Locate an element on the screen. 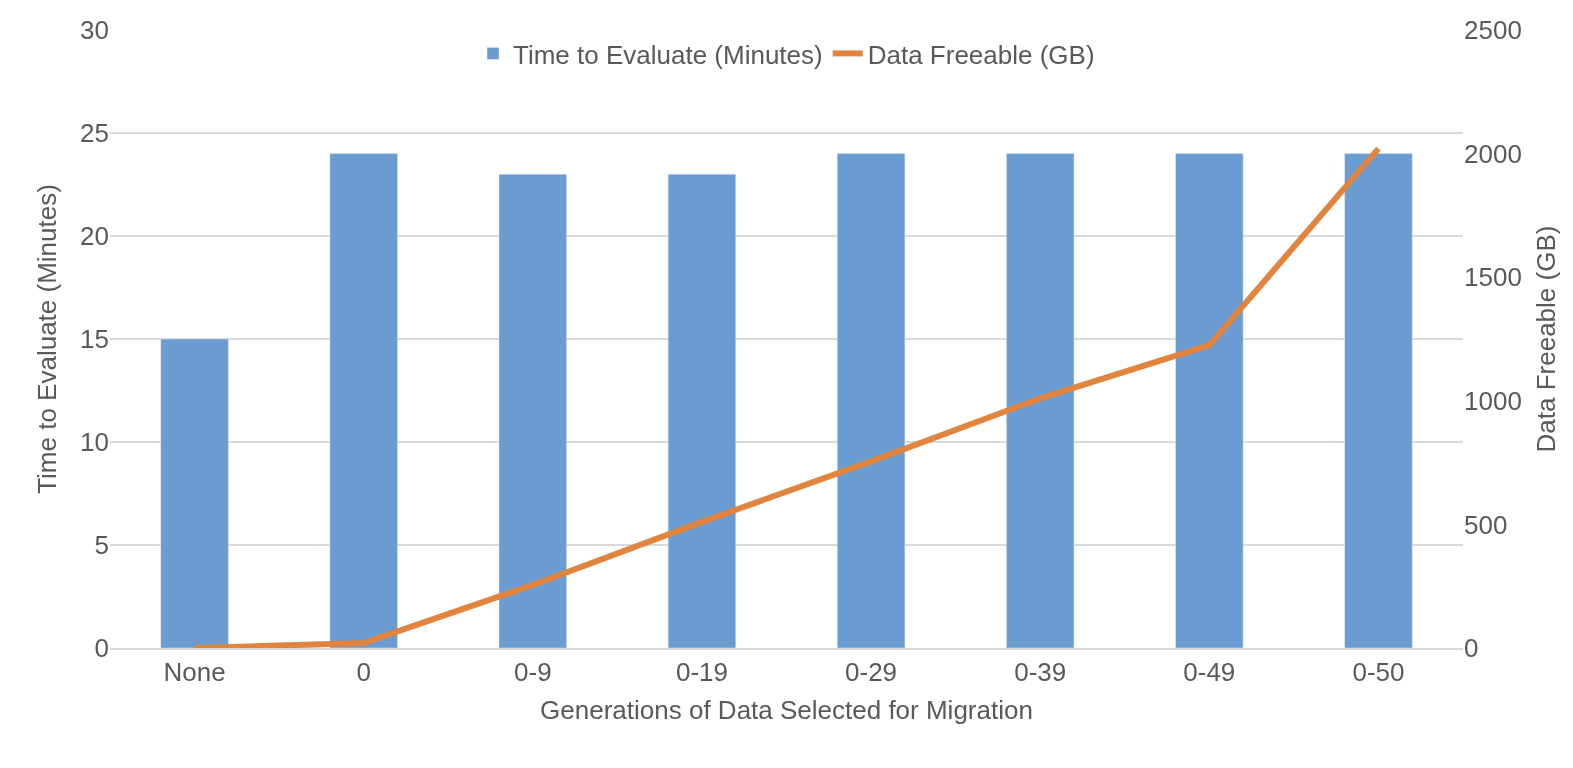 This screenshot has width=1573, height=768. x-tick-label: 0 is located at coordinates (363, 672).